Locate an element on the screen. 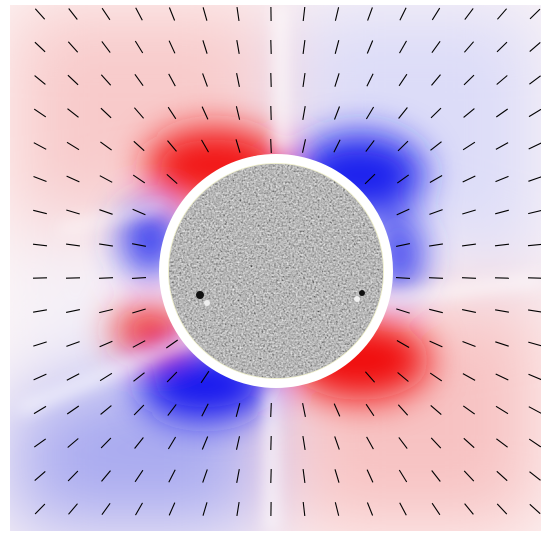 The image size is (543, 533). streamer-right is located at coordinates (460, 290).